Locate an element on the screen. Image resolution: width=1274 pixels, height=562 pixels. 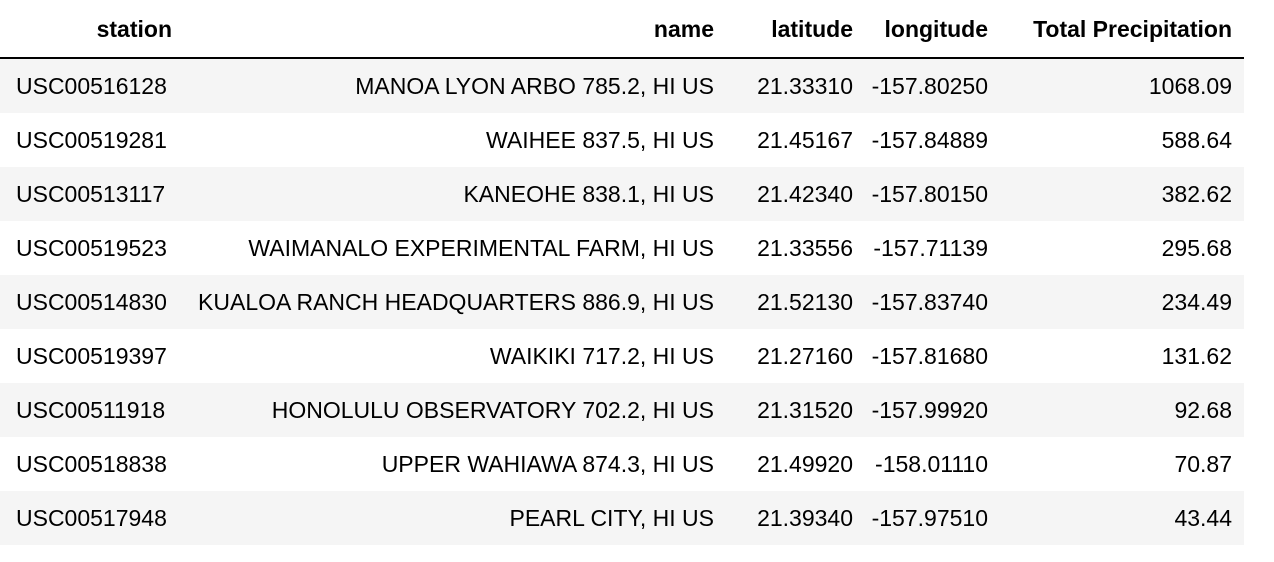
cell-name: HONOLULU OBSERVATORY 702.2, HI US is located at coordinates (457, 410).